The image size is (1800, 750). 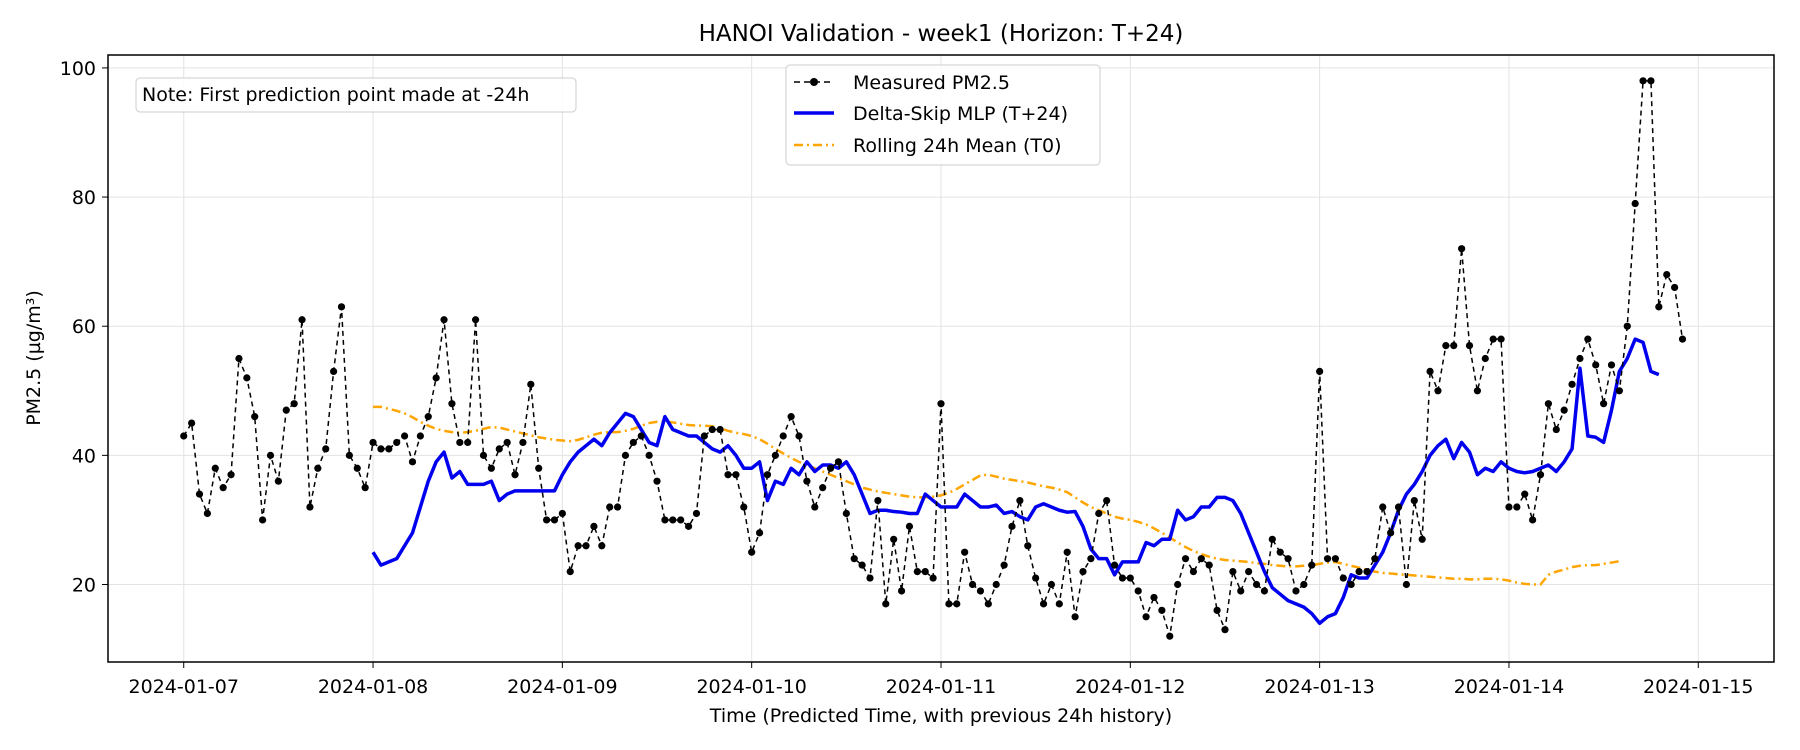 I want to click on x-tick-label: 2024-01-10, so click(x=751, y=687).